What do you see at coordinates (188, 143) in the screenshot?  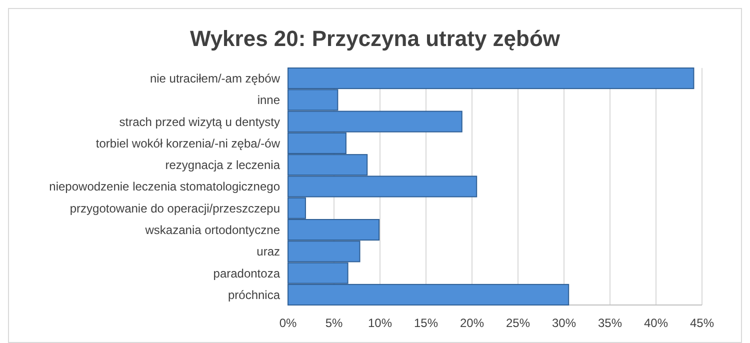 I see `y-tick-label: torbiel wokół korzenia/-ni zęba/-ów` at bounding box center [188, 143].